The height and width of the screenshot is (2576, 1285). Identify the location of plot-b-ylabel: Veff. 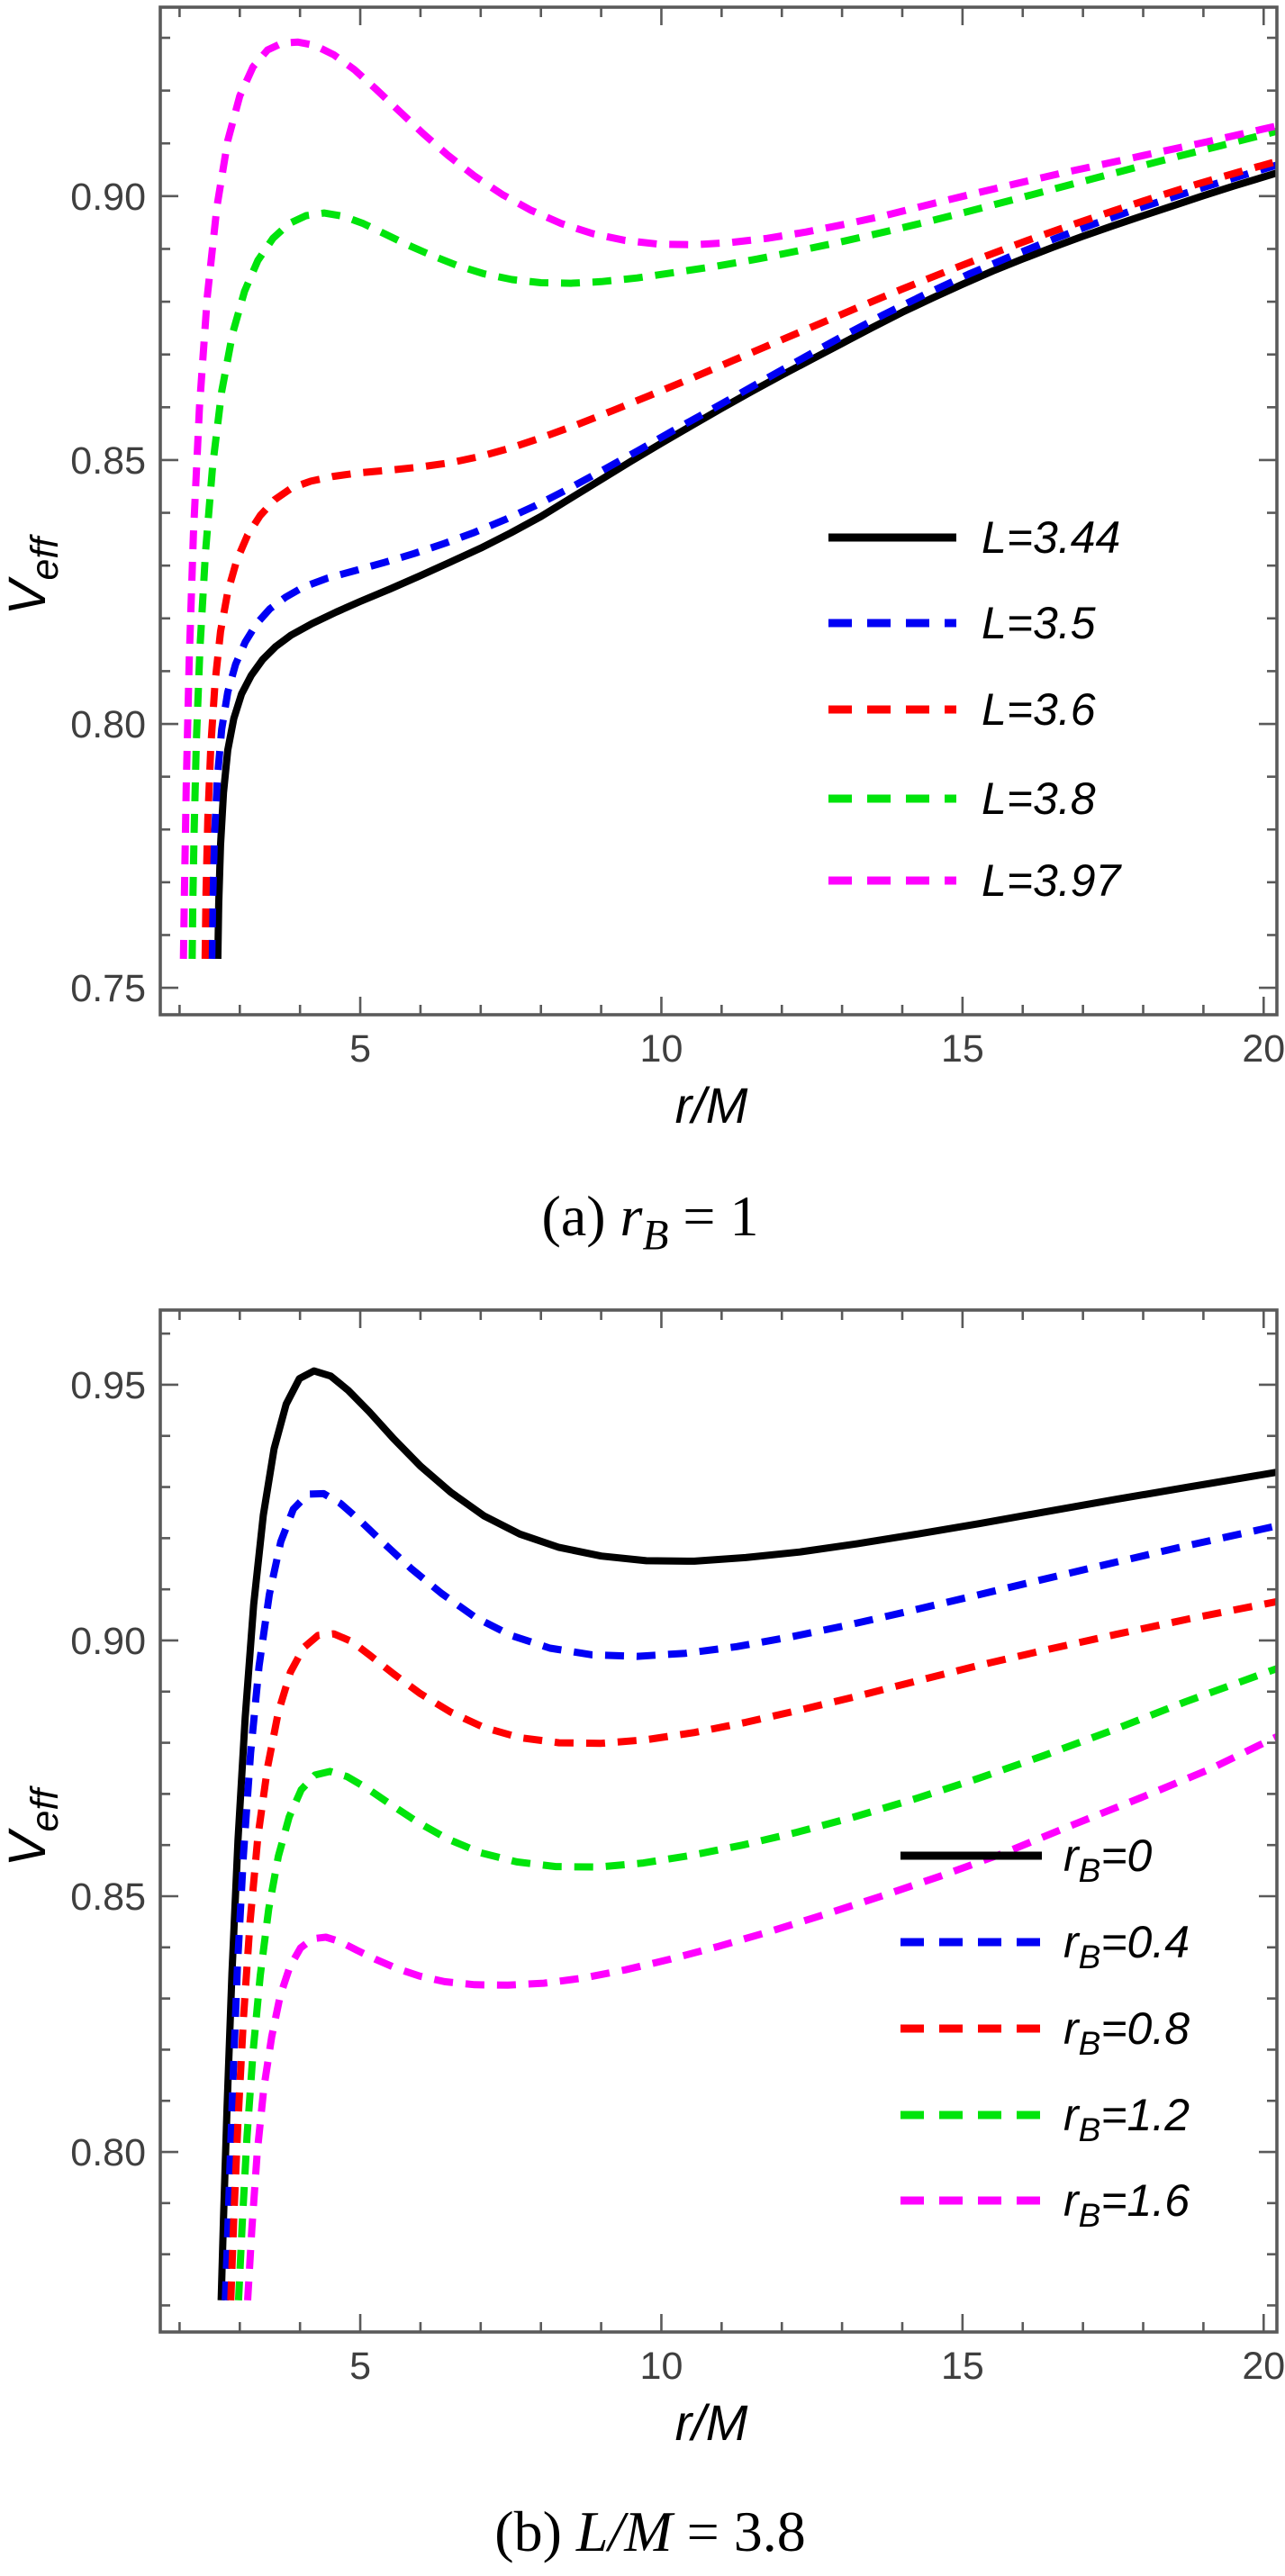
(34, 1825).